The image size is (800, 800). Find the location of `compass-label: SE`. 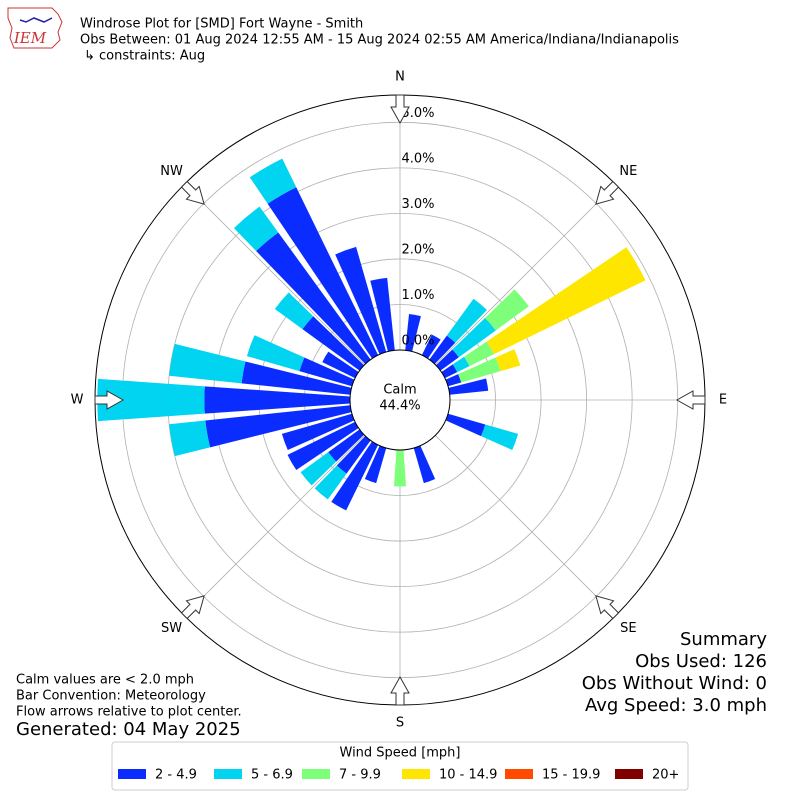

compass-label: SE is located at coordinates (628, 628).